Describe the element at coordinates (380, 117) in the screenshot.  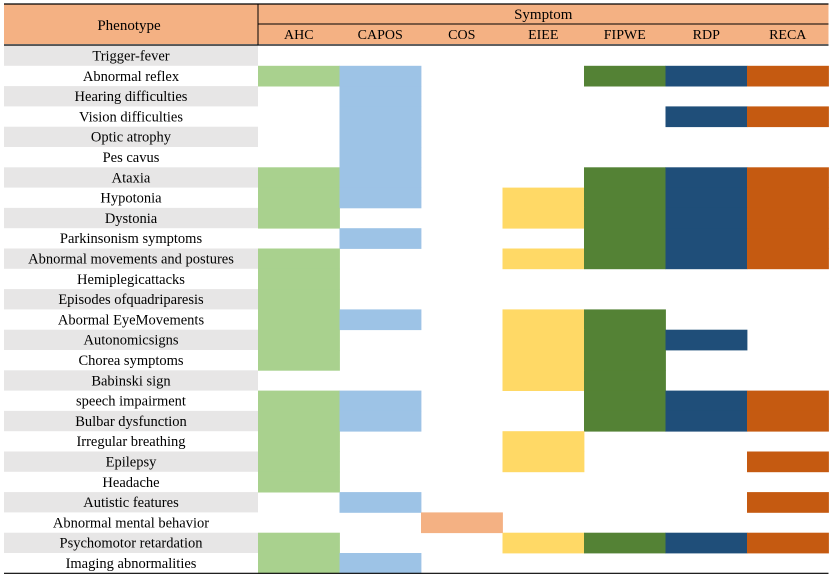
I see `cell-vision-difficulties-capos` at that location.